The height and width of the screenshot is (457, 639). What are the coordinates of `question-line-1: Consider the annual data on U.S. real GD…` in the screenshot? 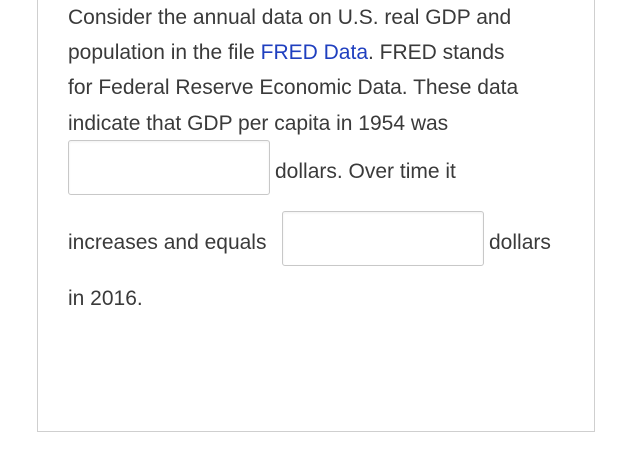 It's located at (290, 17).